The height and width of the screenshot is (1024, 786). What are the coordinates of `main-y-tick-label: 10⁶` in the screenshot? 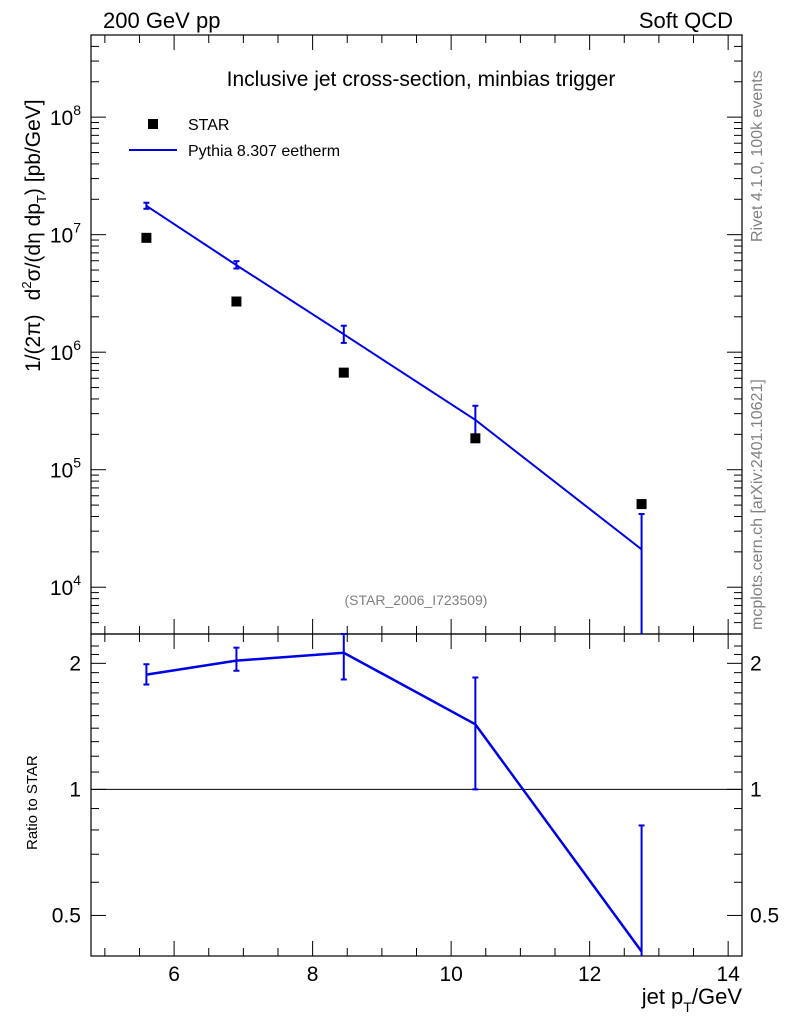 It's located at (65, 351).